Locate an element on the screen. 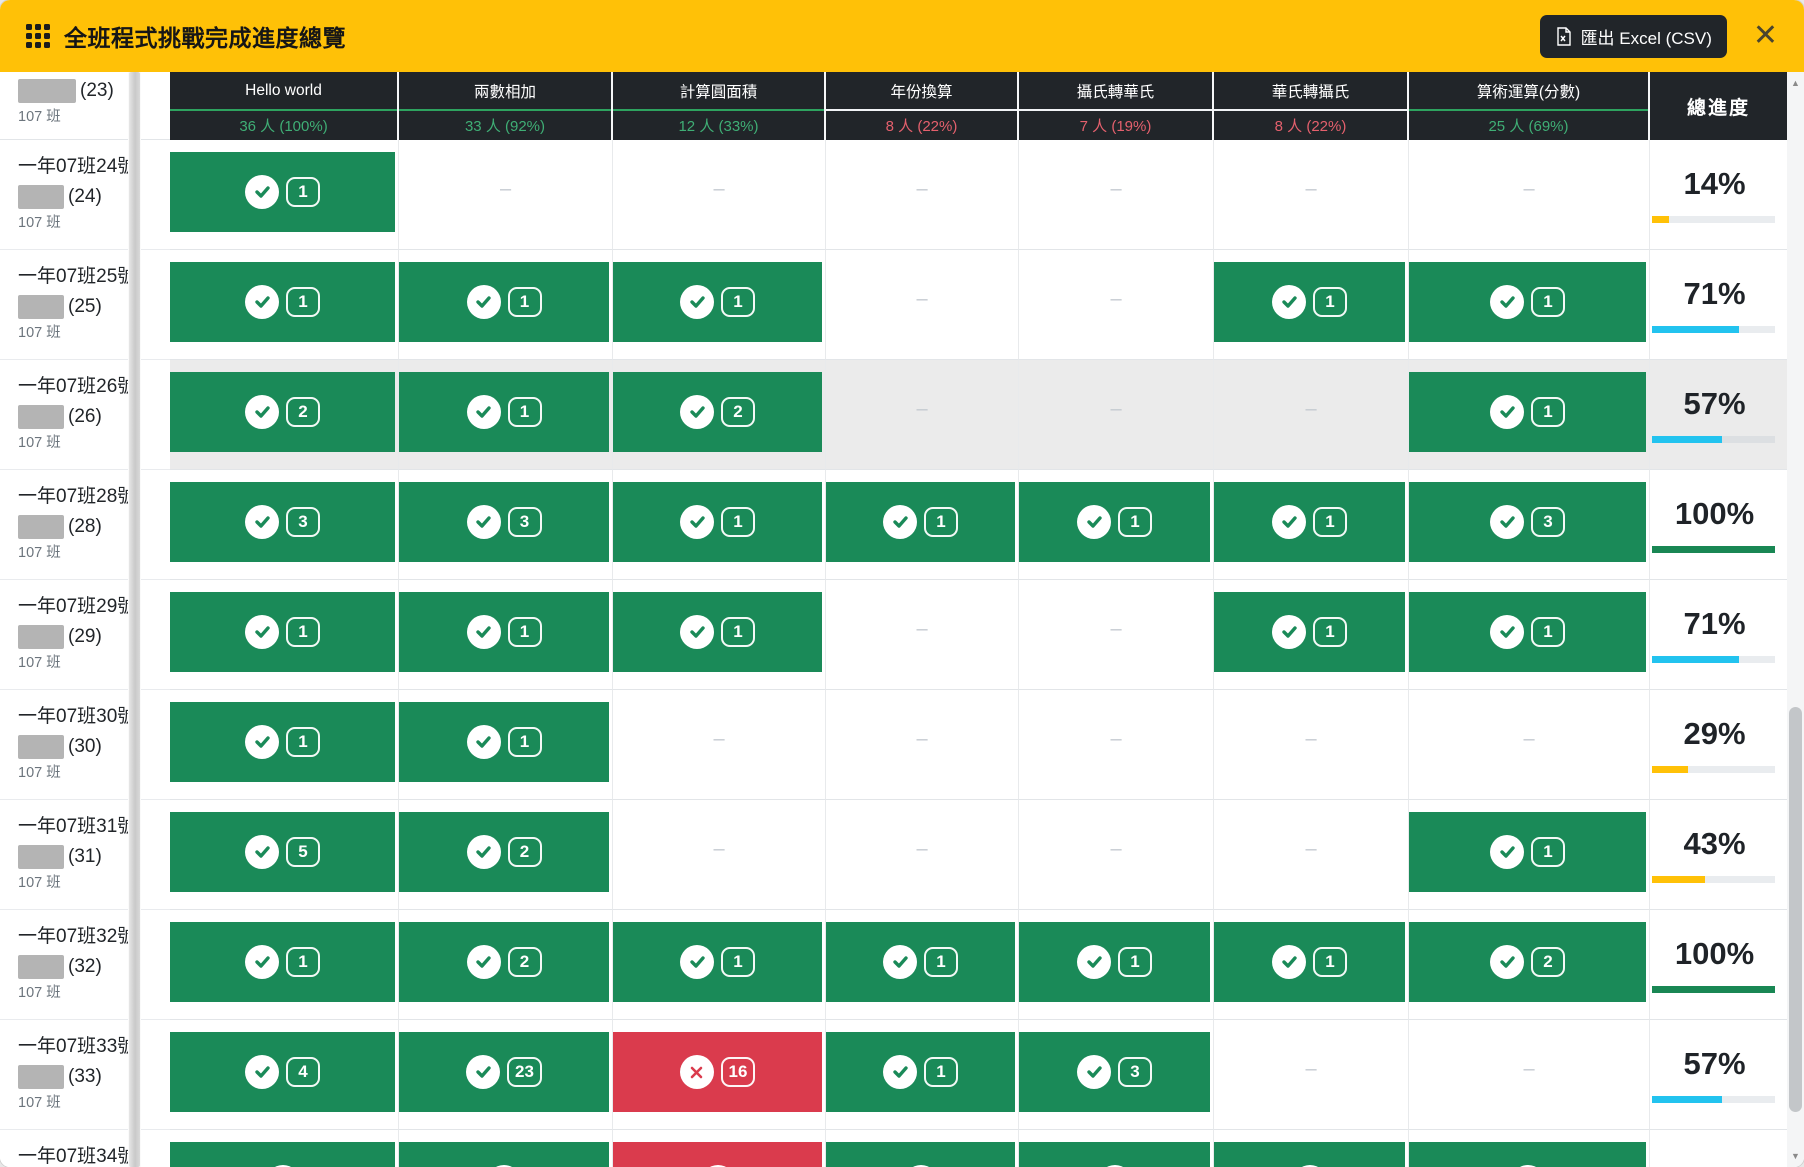 This screenshot has width=1804, height=1167. export-csv-button: 匯出 Excel (CSV) is located at coordinates (1633, 36).